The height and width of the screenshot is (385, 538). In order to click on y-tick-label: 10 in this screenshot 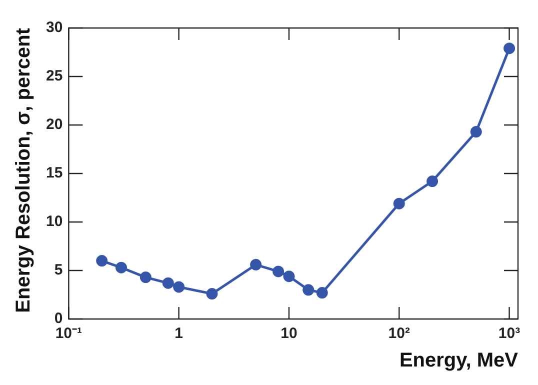, I will do `click(54, 221)`.